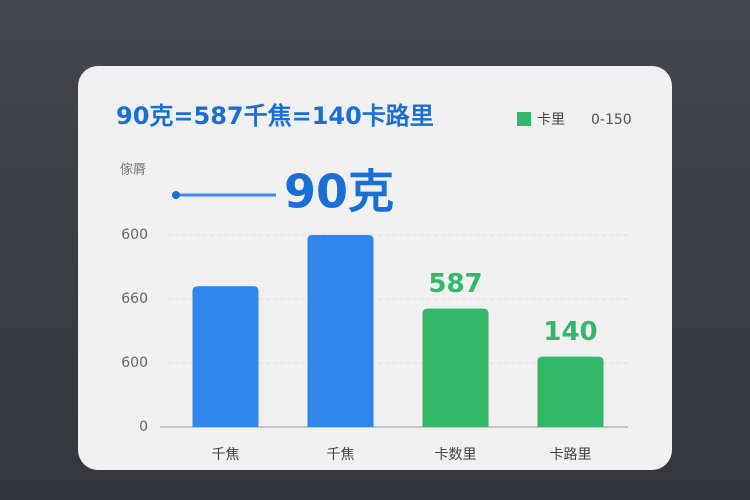 The height and width of the screenshot is (500, 750). Describe the element at coordinates (570, 332) in the screenshot. I see `bar-annotation: 140` at that location.